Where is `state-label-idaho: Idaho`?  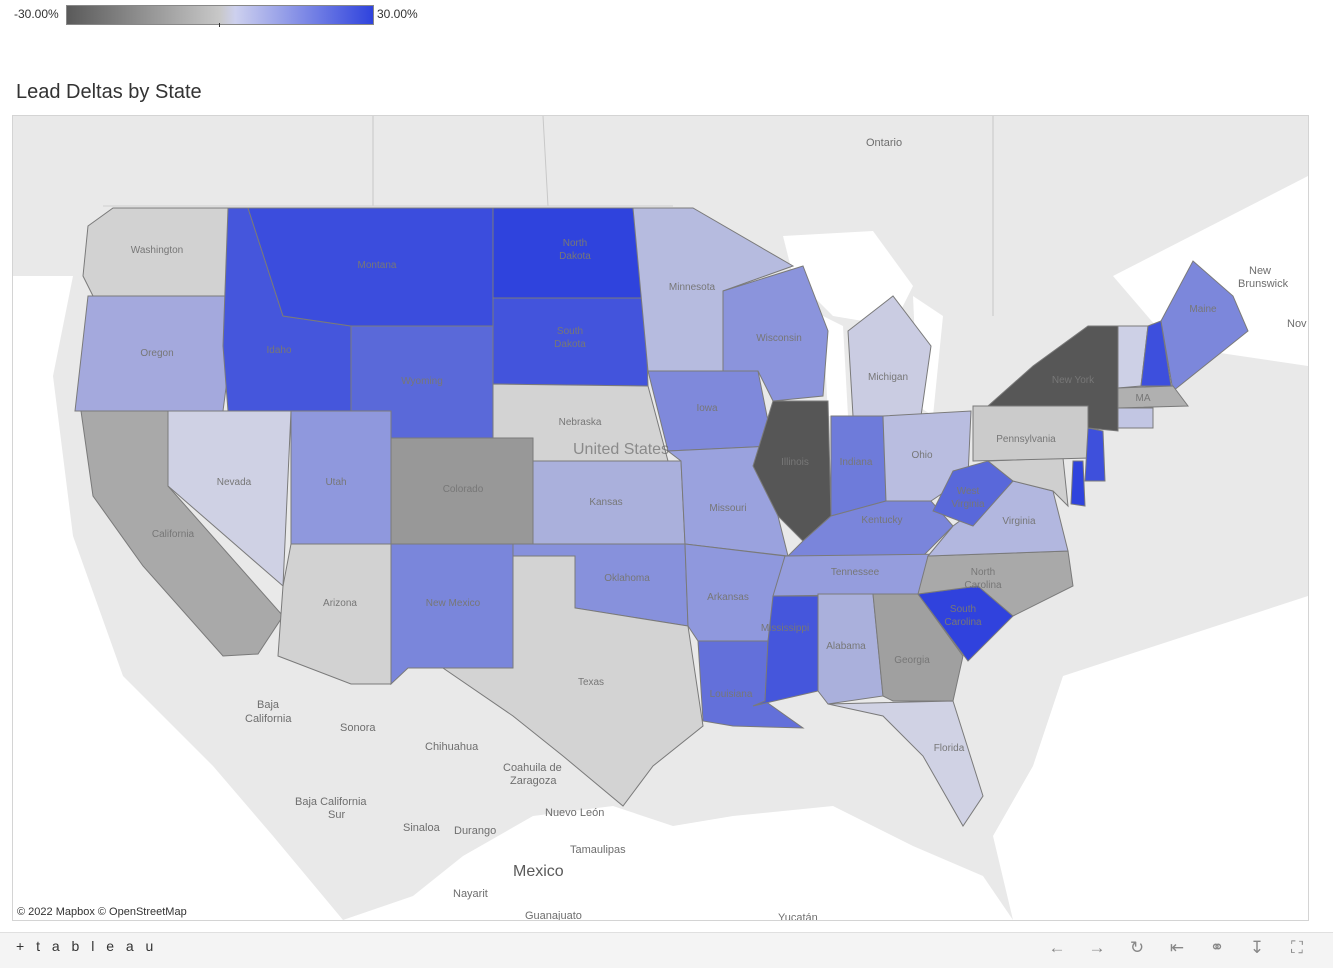 state-label-idaho: Idaho is located at coordinates (278, 350).